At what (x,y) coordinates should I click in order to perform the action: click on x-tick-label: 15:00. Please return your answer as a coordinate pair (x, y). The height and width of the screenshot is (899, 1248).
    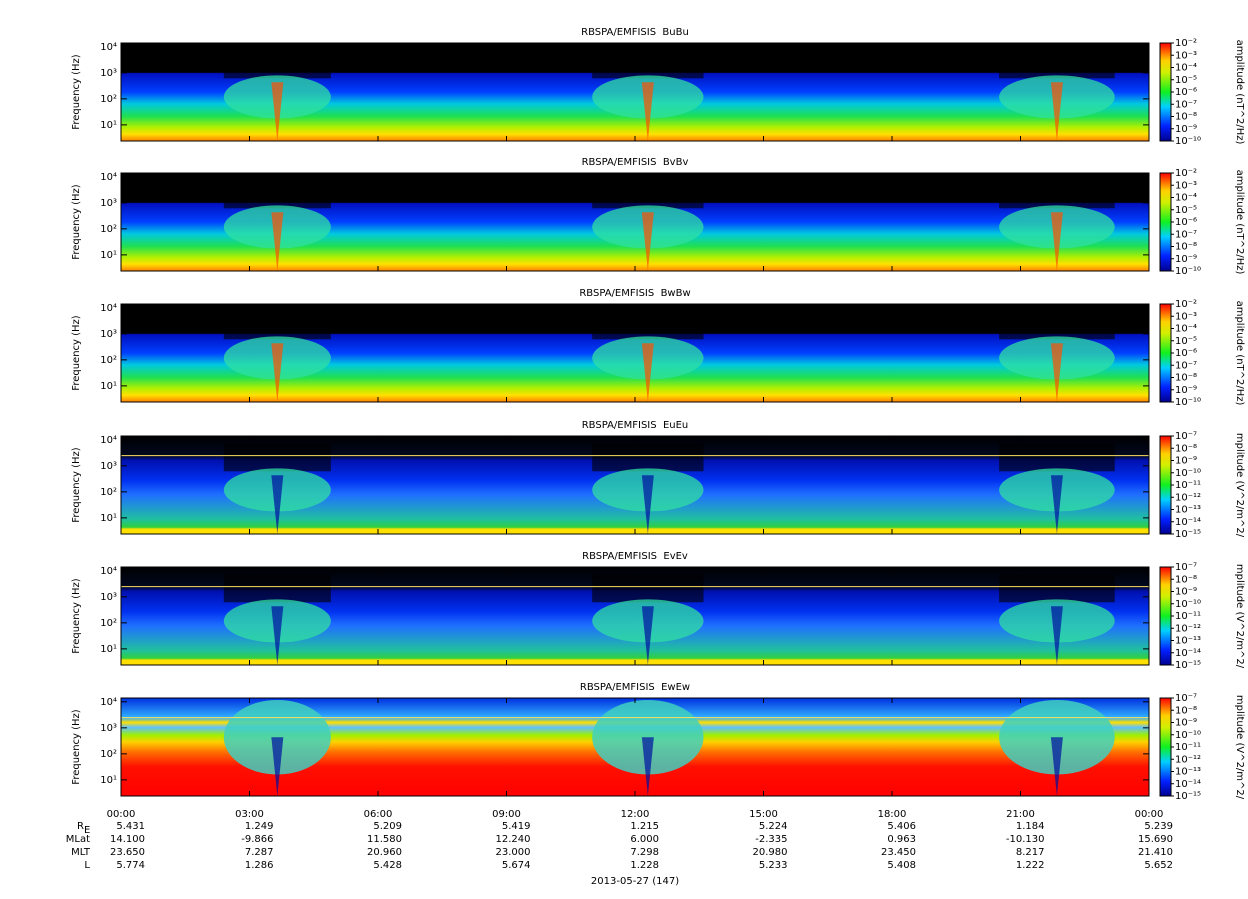
    Looking at the image, I should click on (763, 814).